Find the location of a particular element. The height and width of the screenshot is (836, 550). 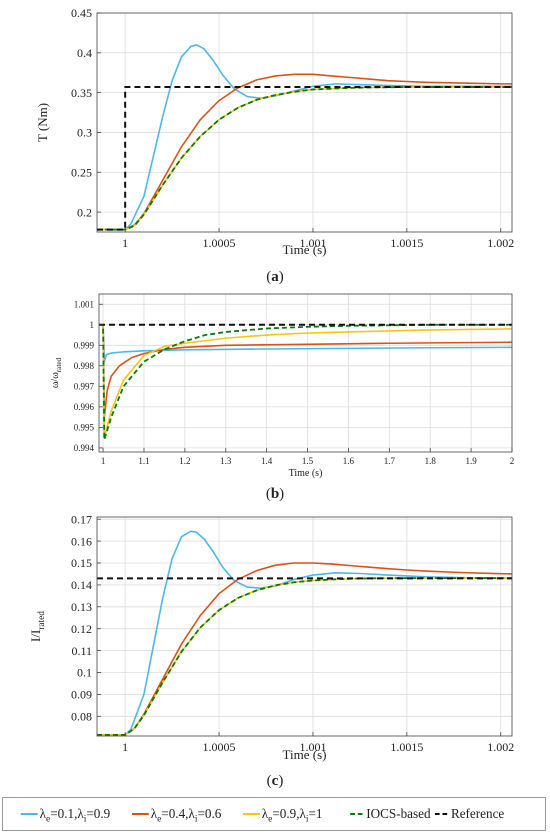

y-tick-label: 0.13 is located at coordinates (81, 607).